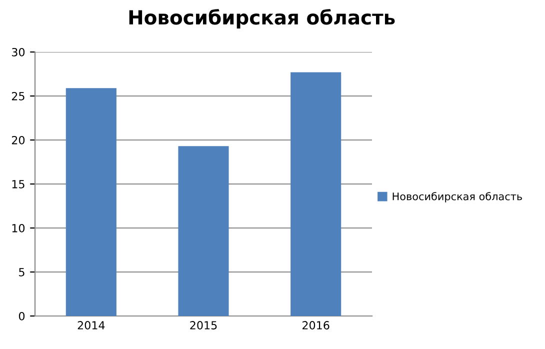 The image size is (545, 349). What do you see at coordinates (203, 325) in the screenshot?
I see `x-tick-label: 2015` at bounding box center [203, 325].